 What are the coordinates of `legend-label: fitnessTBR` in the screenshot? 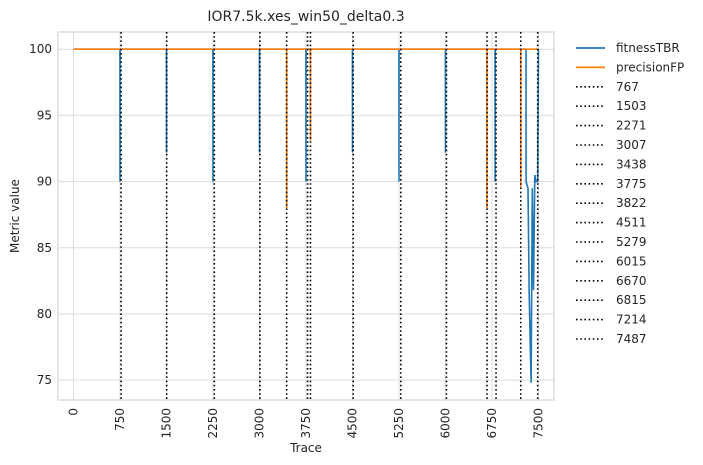 It's located at (648, 48).